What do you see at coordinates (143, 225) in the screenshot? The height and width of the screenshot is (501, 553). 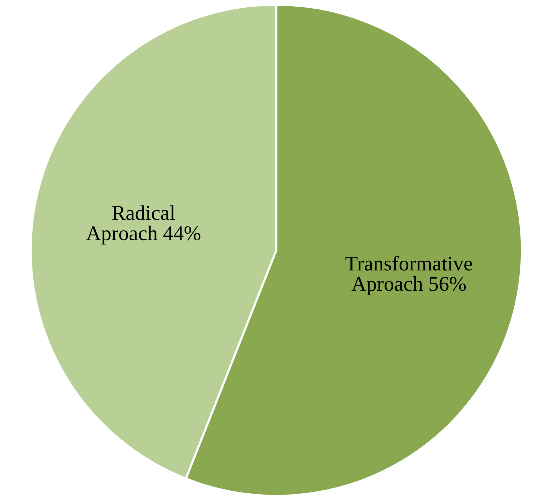 I see `slice-label: Radical Aproach 44%` at bounding box center [143, 225].